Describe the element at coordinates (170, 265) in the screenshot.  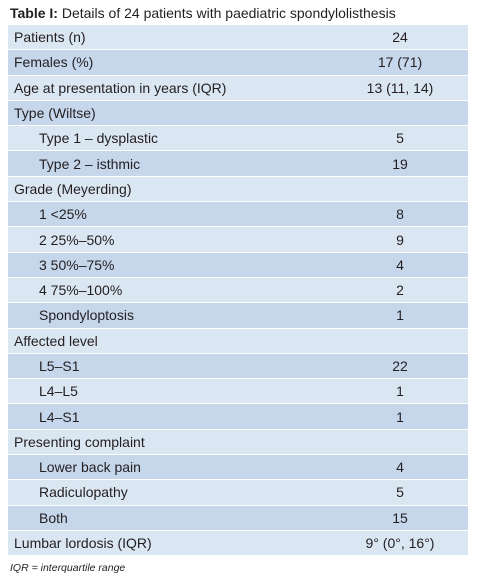
I see `row-label: 3 50%–75%` at that location.